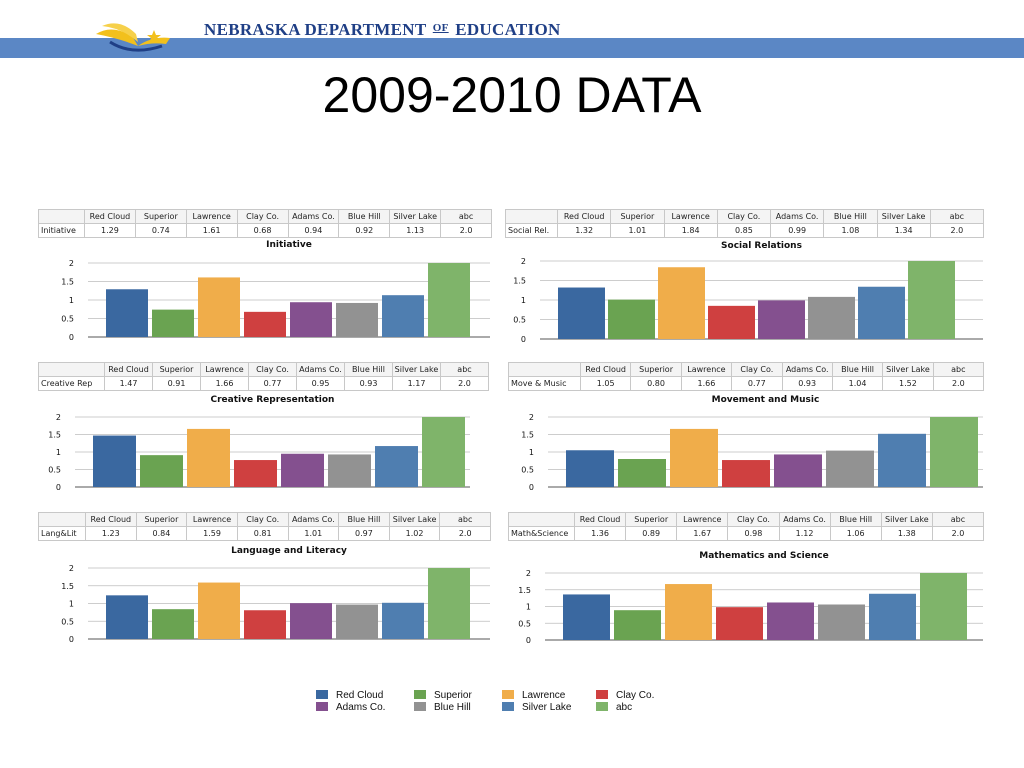 The image size is (1024, 768). I want to click on chart-title-initiative: Initiative, so click(289, 245).